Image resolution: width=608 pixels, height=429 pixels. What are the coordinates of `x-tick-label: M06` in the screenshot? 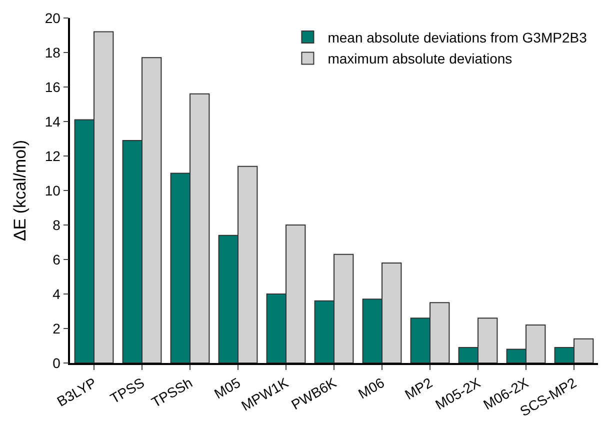 It's located at (371, 388).